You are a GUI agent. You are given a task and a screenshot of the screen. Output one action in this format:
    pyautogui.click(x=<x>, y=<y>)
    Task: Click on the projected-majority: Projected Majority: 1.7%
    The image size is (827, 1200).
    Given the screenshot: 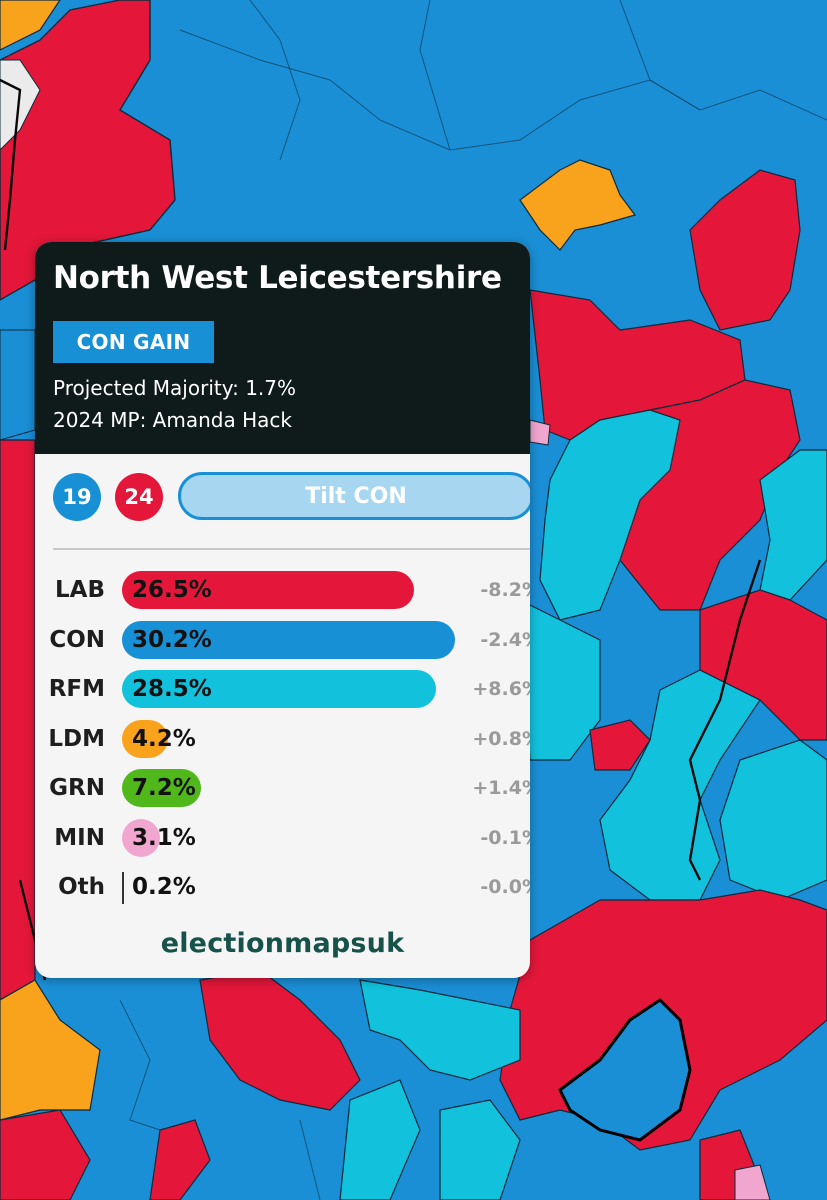 What is the action you would take?
    pyautogui.click(x=174, y=388)
    